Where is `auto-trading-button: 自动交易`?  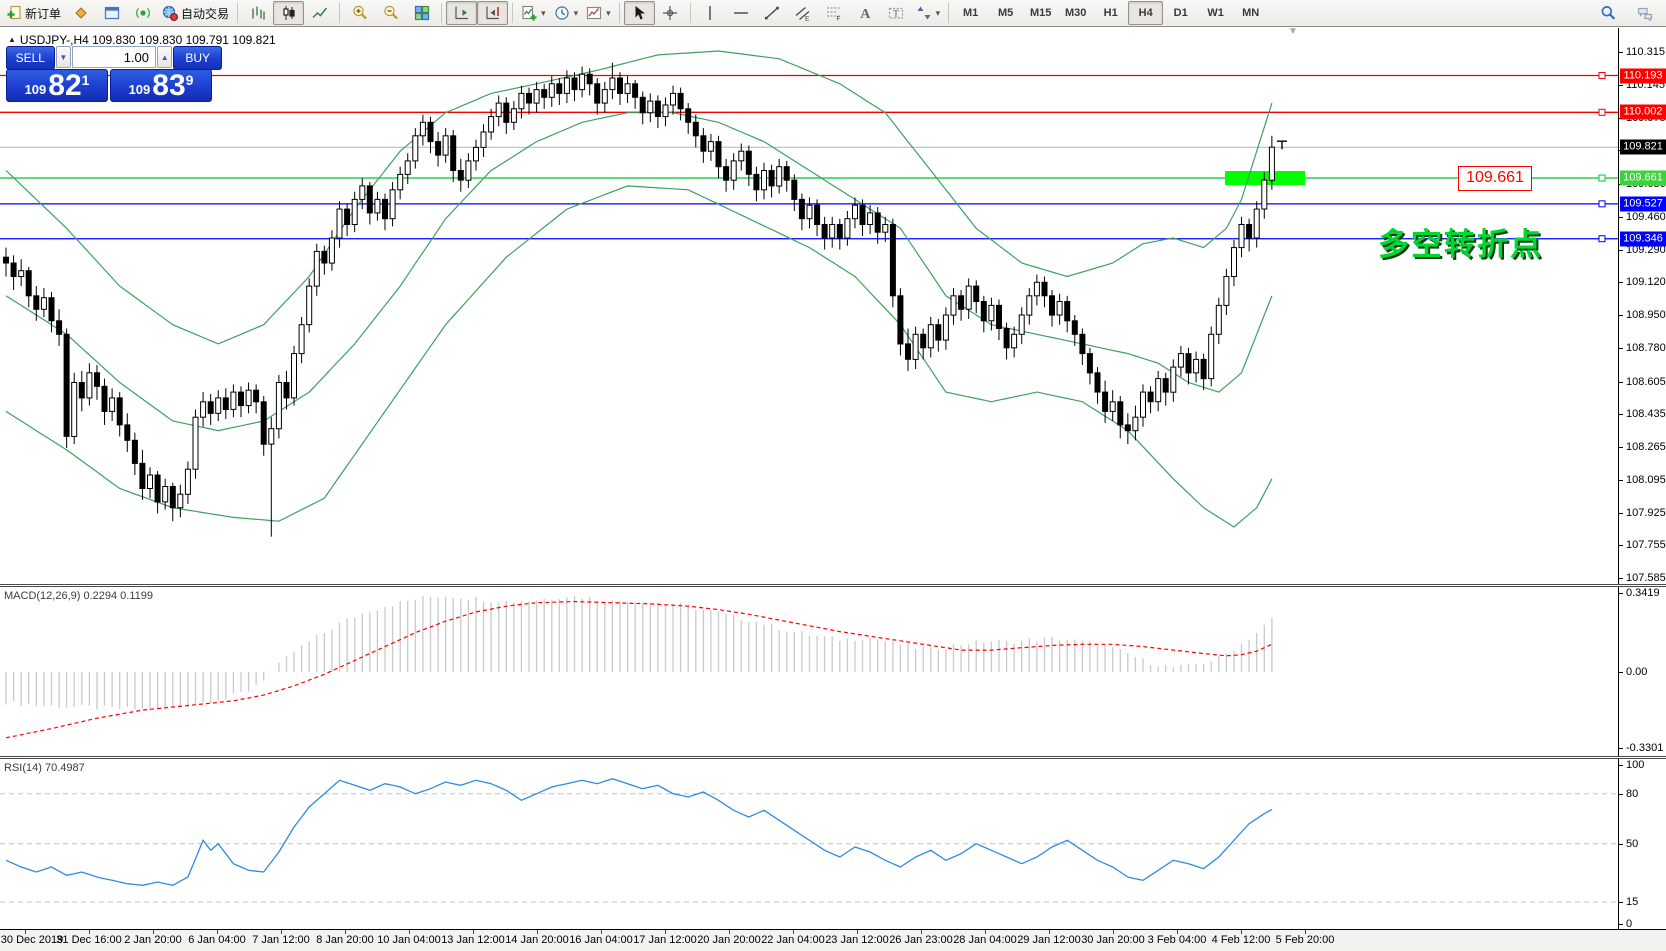 auto-trading-button: 自动交易 is located at coordinates (195, 13).